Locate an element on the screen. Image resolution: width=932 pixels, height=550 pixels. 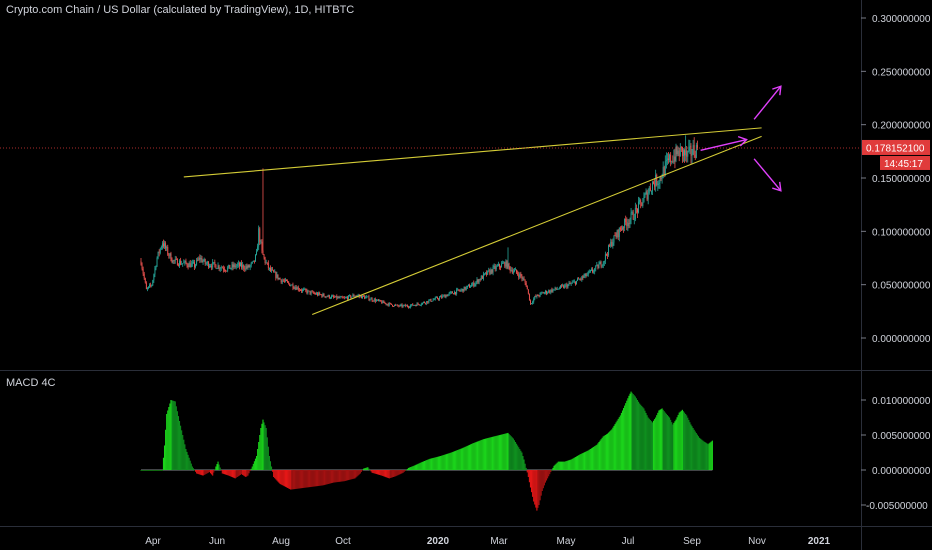
macd-pane is located at coordinates (426, 451).